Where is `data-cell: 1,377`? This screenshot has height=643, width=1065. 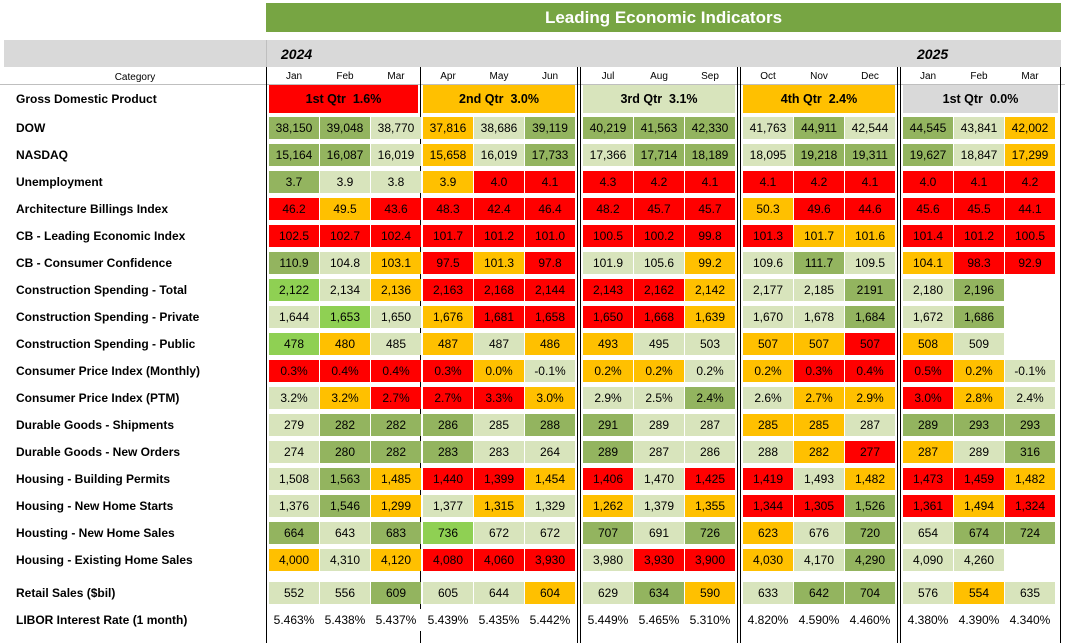 data-cell: 1,377 is located at coordinates (448, 506).